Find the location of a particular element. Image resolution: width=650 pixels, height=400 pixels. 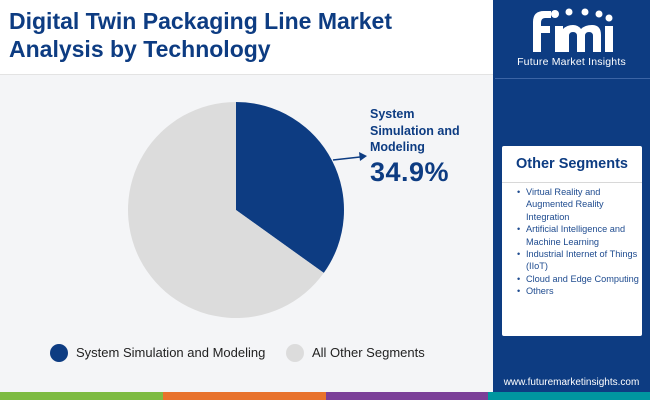

legend-label-all-other: All Other Segments is located at coordinates (368, 352).